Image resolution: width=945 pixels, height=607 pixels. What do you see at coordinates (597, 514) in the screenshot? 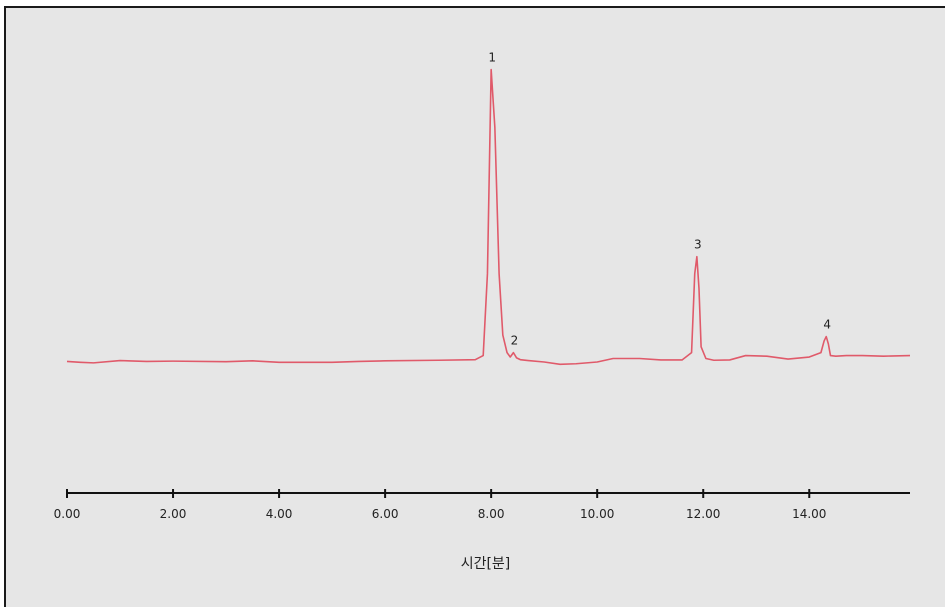
I see `x-tick-label: 10.00` at bounding box center [597, 514].